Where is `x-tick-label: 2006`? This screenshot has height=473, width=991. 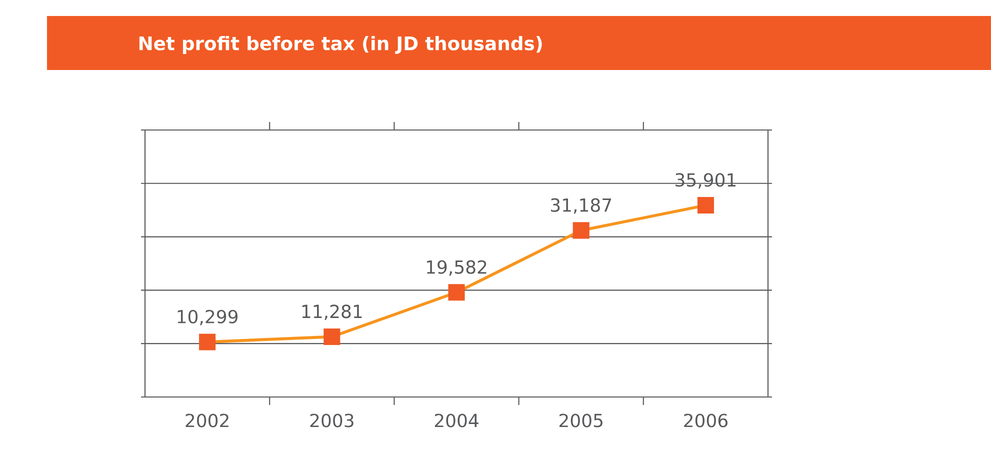
x-tick-label: 2006 is located at coordinates (706, 421).